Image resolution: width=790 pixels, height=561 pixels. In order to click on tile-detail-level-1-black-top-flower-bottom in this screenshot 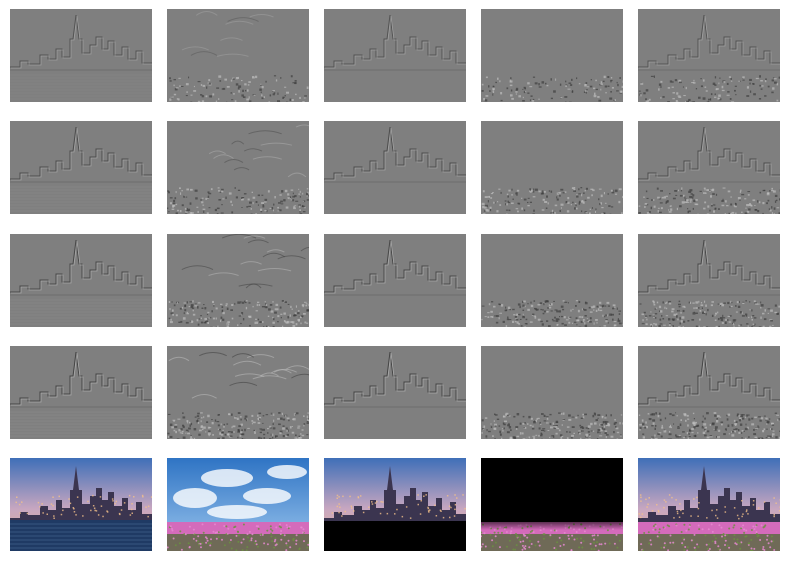, I will do `click(552, 55)`.